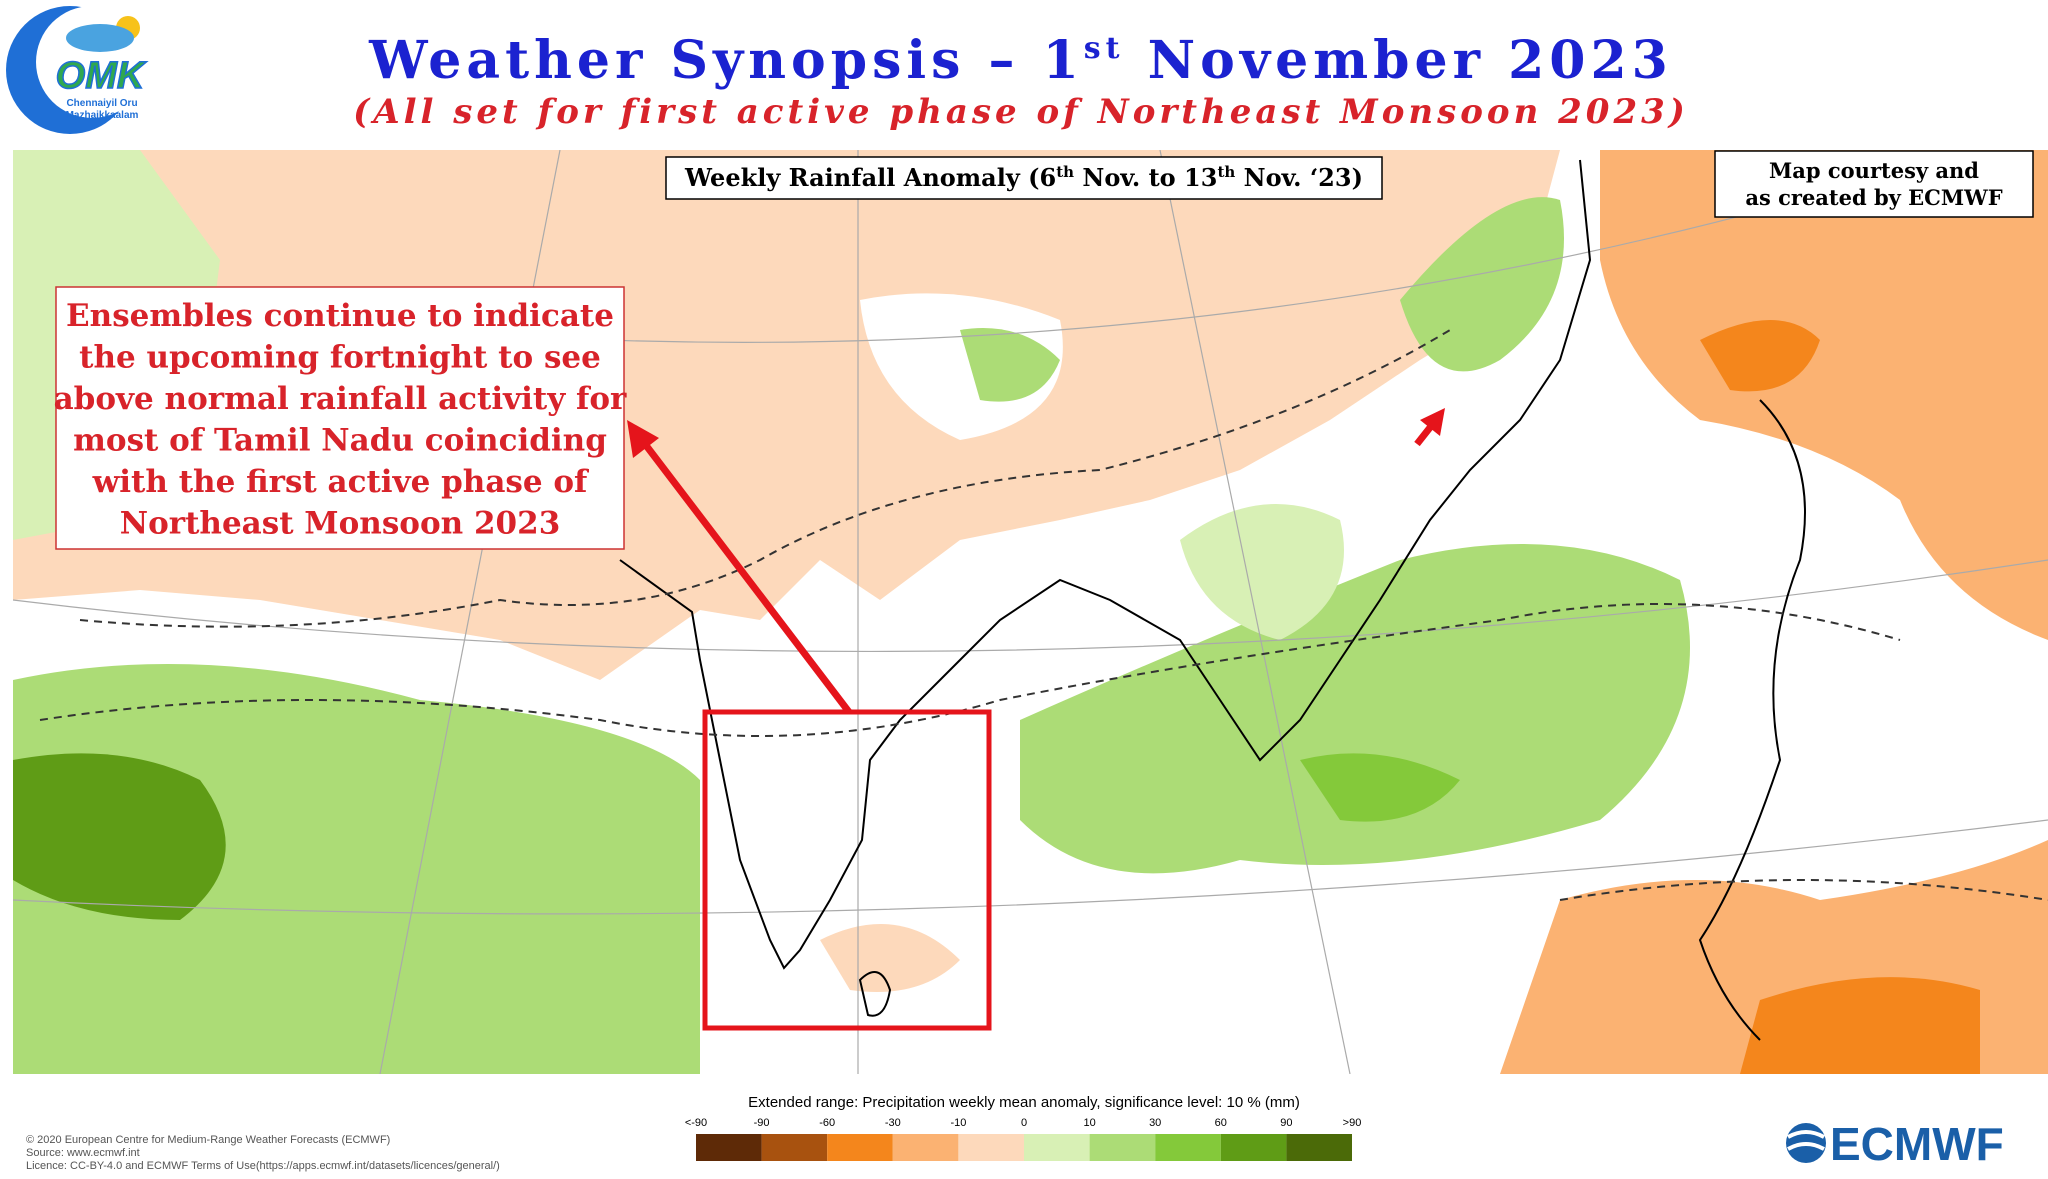 The height and width of the screenshot is (1179, 2048). I want to click on title: Weather Synopsis – 1st November 2023, so click(1020, 60).